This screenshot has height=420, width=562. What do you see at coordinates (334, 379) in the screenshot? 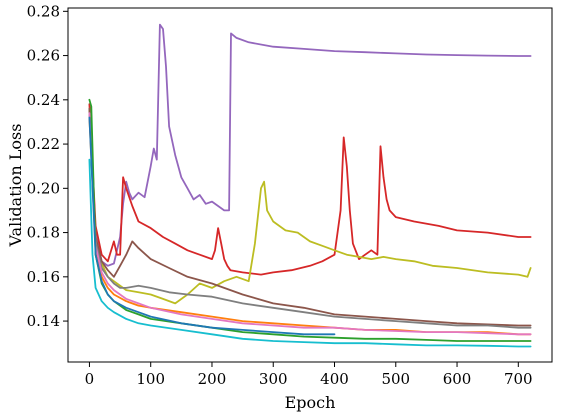
I see `x-tick-label: 400` at bounding box center [334, 379].